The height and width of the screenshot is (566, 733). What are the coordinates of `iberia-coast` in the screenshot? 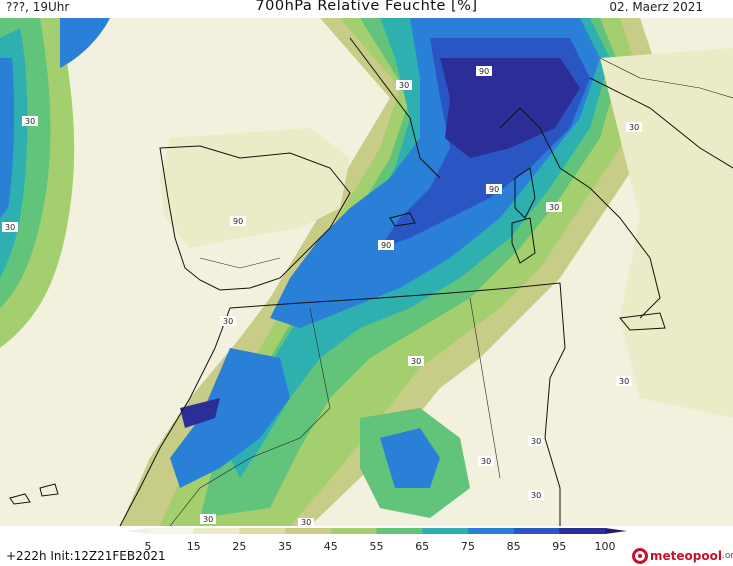 It's located at (255, 218).